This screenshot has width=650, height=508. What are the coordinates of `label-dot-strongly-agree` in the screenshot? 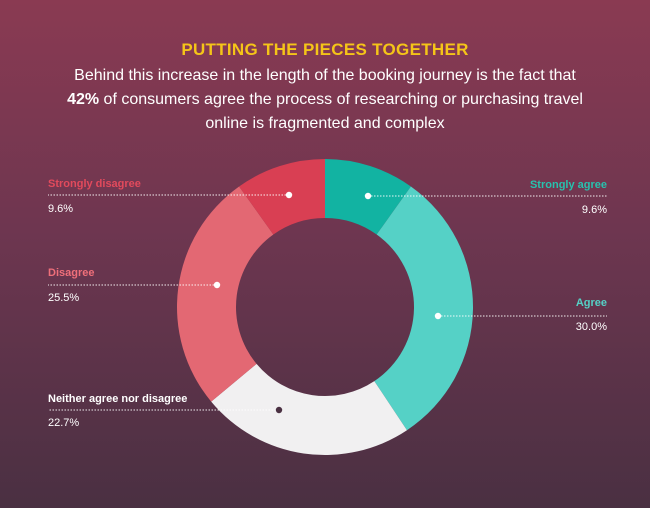 It's located at (368, 196).